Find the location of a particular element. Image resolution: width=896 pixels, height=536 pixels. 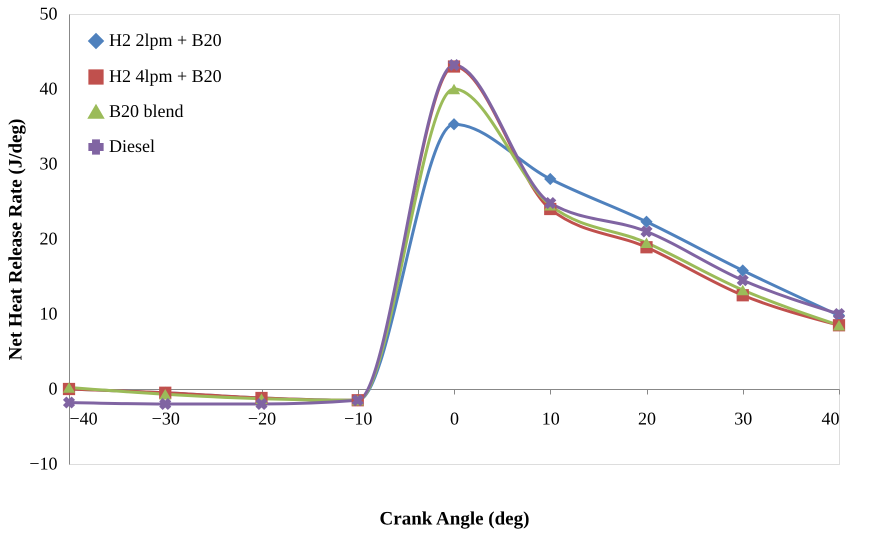

legend-label: B20 blend is located at coordinates (146, 111).